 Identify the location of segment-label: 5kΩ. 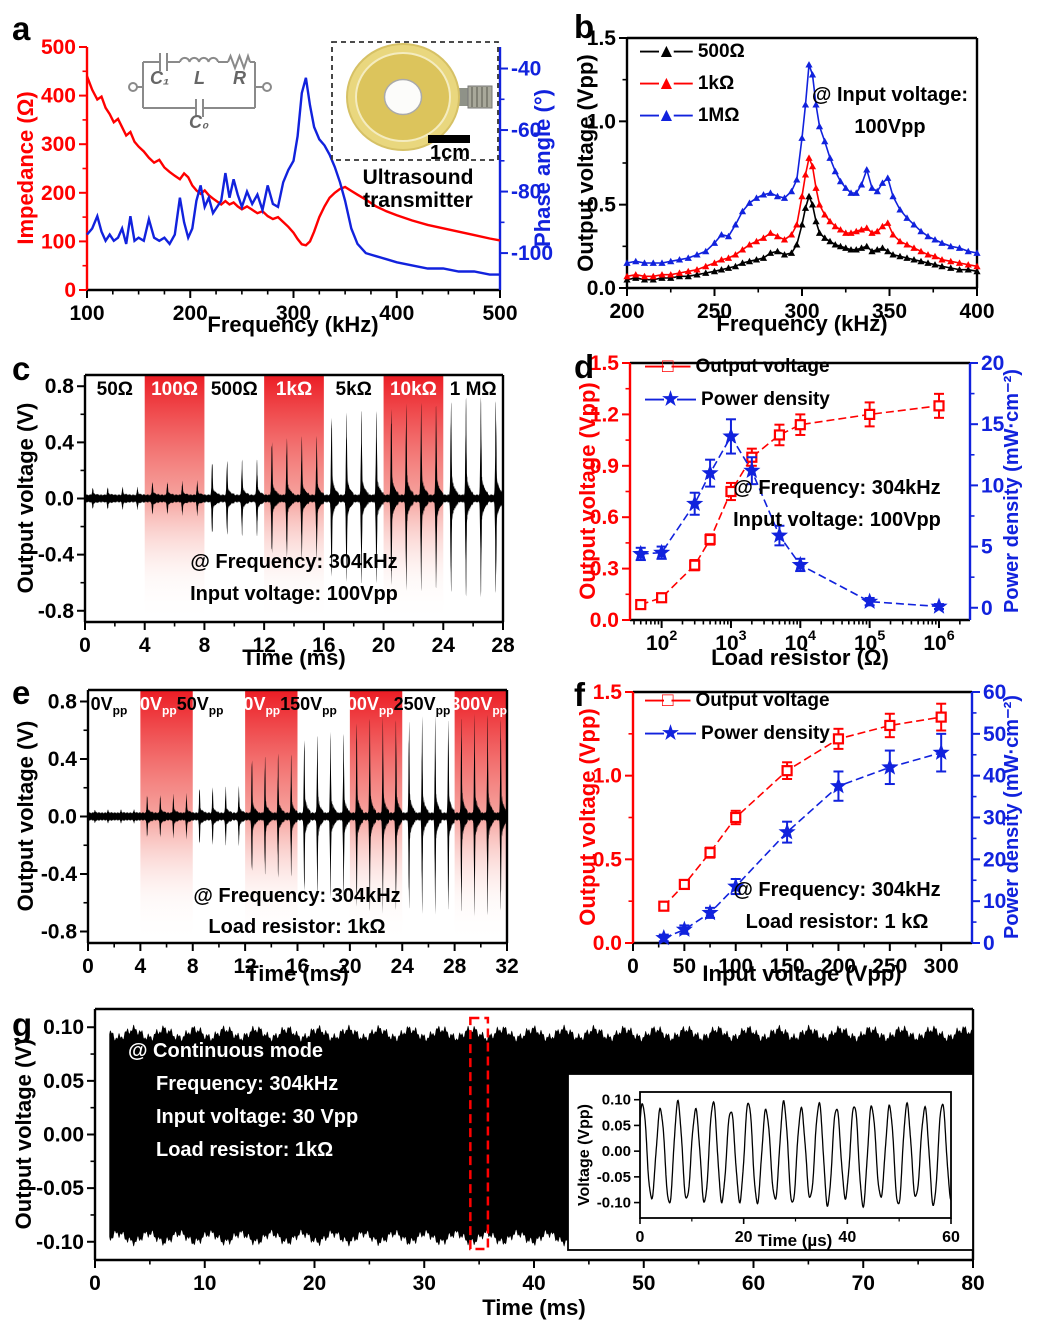
(353, 389).